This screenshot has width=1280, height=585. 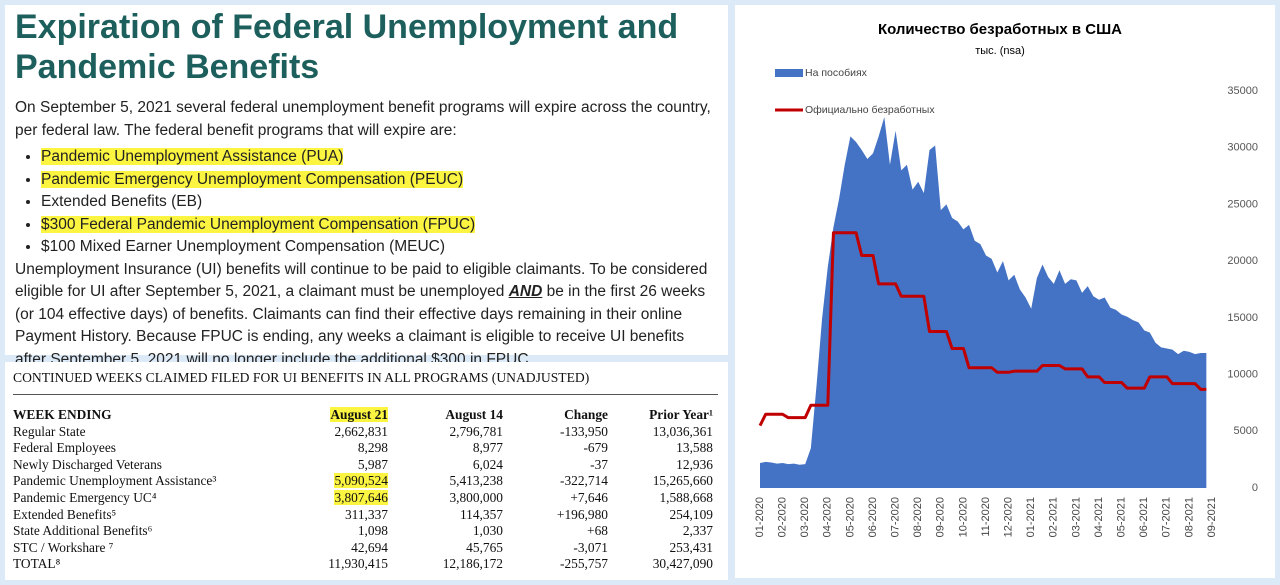 I want to click on table-cell: 12,186,172, so click(x=445, y=564).